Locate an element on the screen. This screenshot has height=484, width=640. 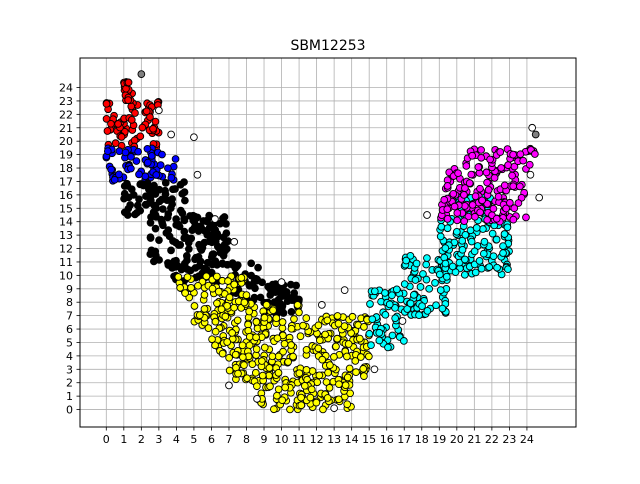
x-tick-label: 10 is located at coordinates (282, 439).